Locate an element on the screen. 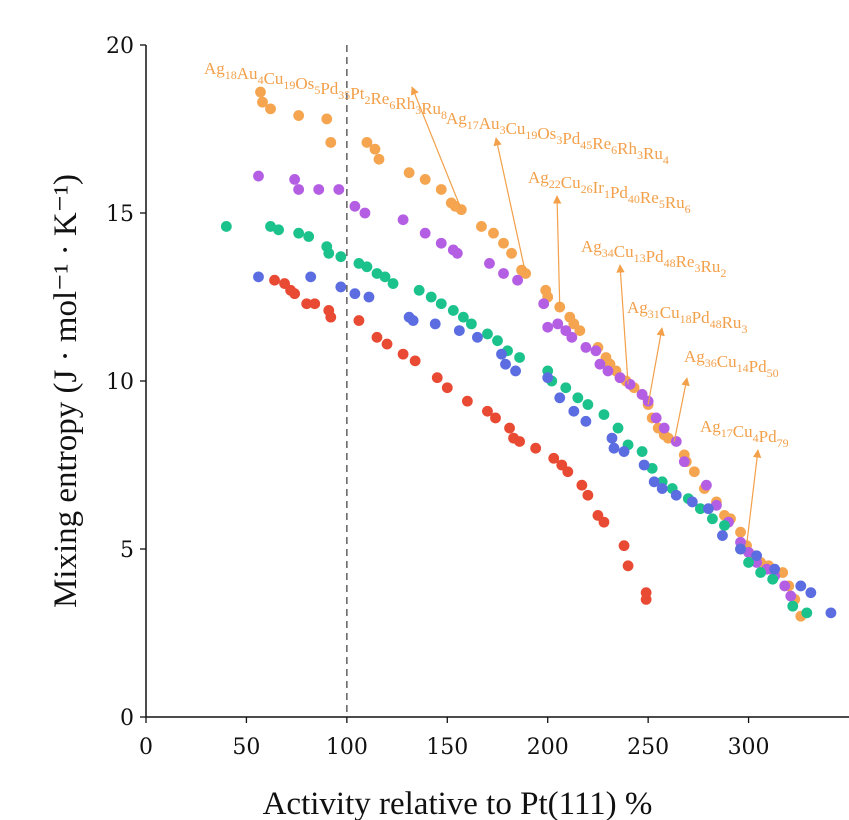 This screenshot has width=849, height=820. x-tick-label: 150 is located at coordinates (447, 747).